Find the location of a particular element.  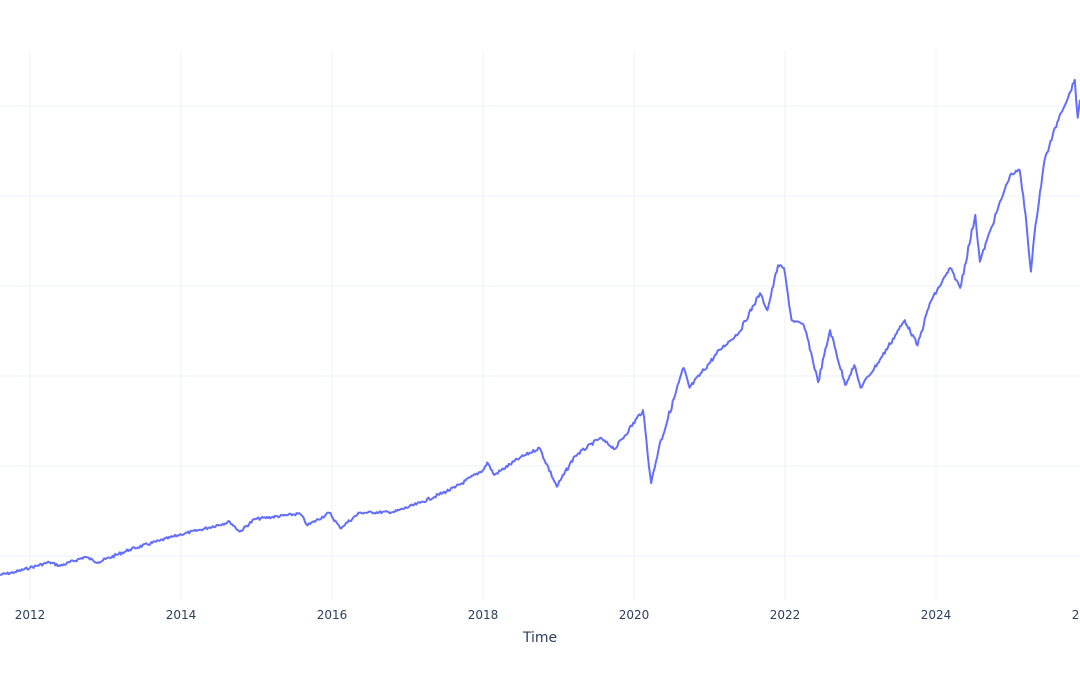

x-tick-label: 2026 is located at coordinates (1076, 615).